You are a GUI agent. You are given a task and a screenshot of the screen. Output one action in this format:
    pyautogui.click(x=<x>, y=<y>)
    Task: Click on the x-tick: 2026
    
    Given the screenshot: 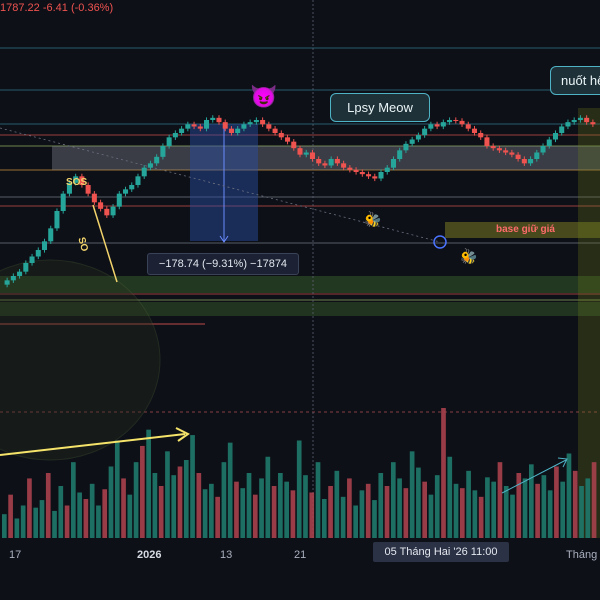 What is the action you would take?
    pyautogui.click(x=149, y=555)
    